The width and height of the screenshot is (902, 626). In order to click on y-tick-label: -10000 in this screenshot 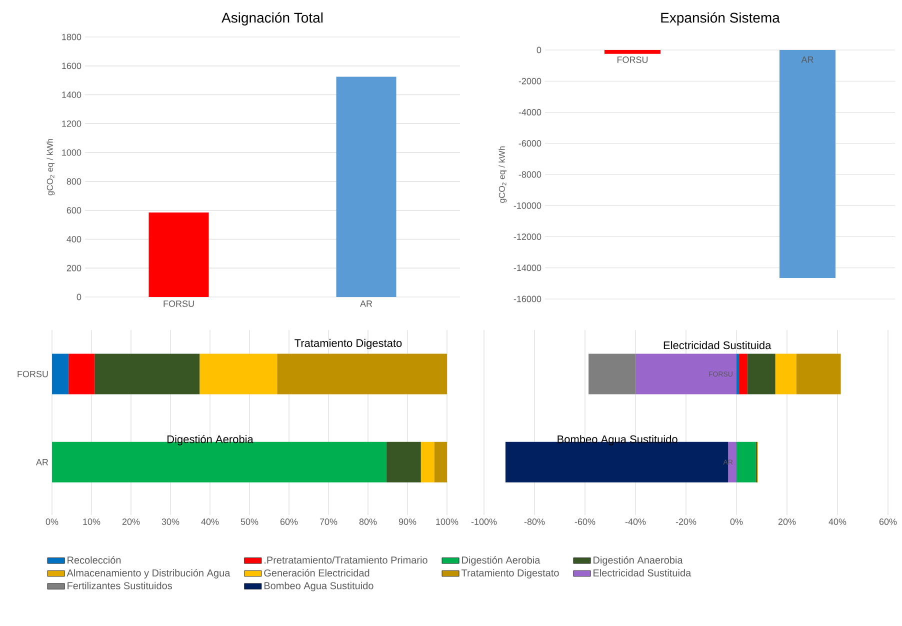, I will do `click(528, 205)`.